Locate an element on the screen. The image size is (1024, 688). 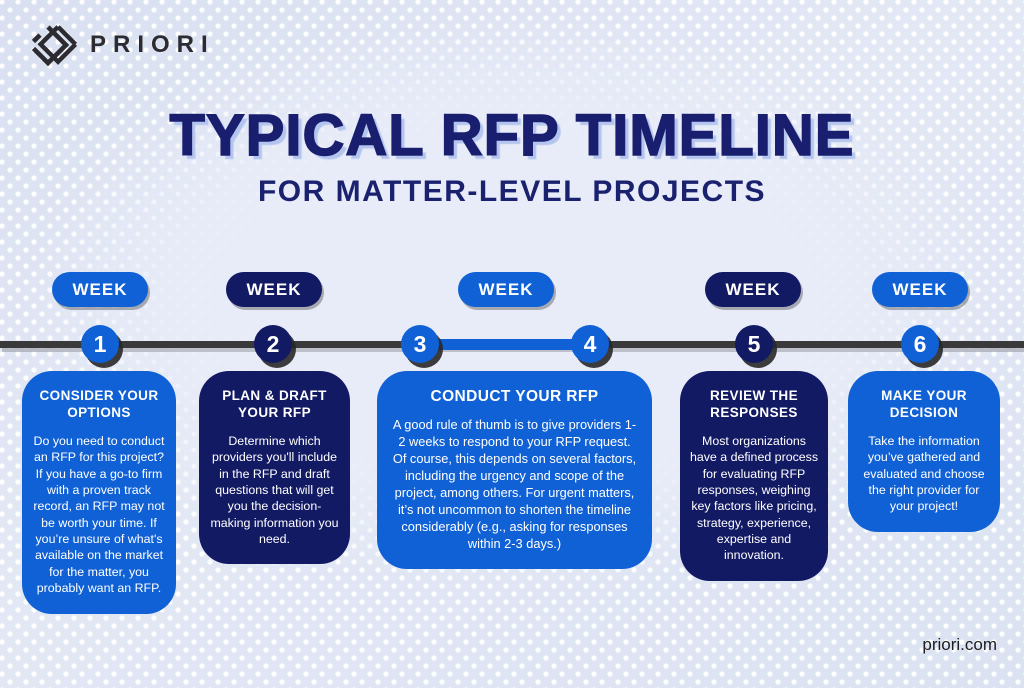
week-pill-6: WEEK is located at coordinates (920, 289).